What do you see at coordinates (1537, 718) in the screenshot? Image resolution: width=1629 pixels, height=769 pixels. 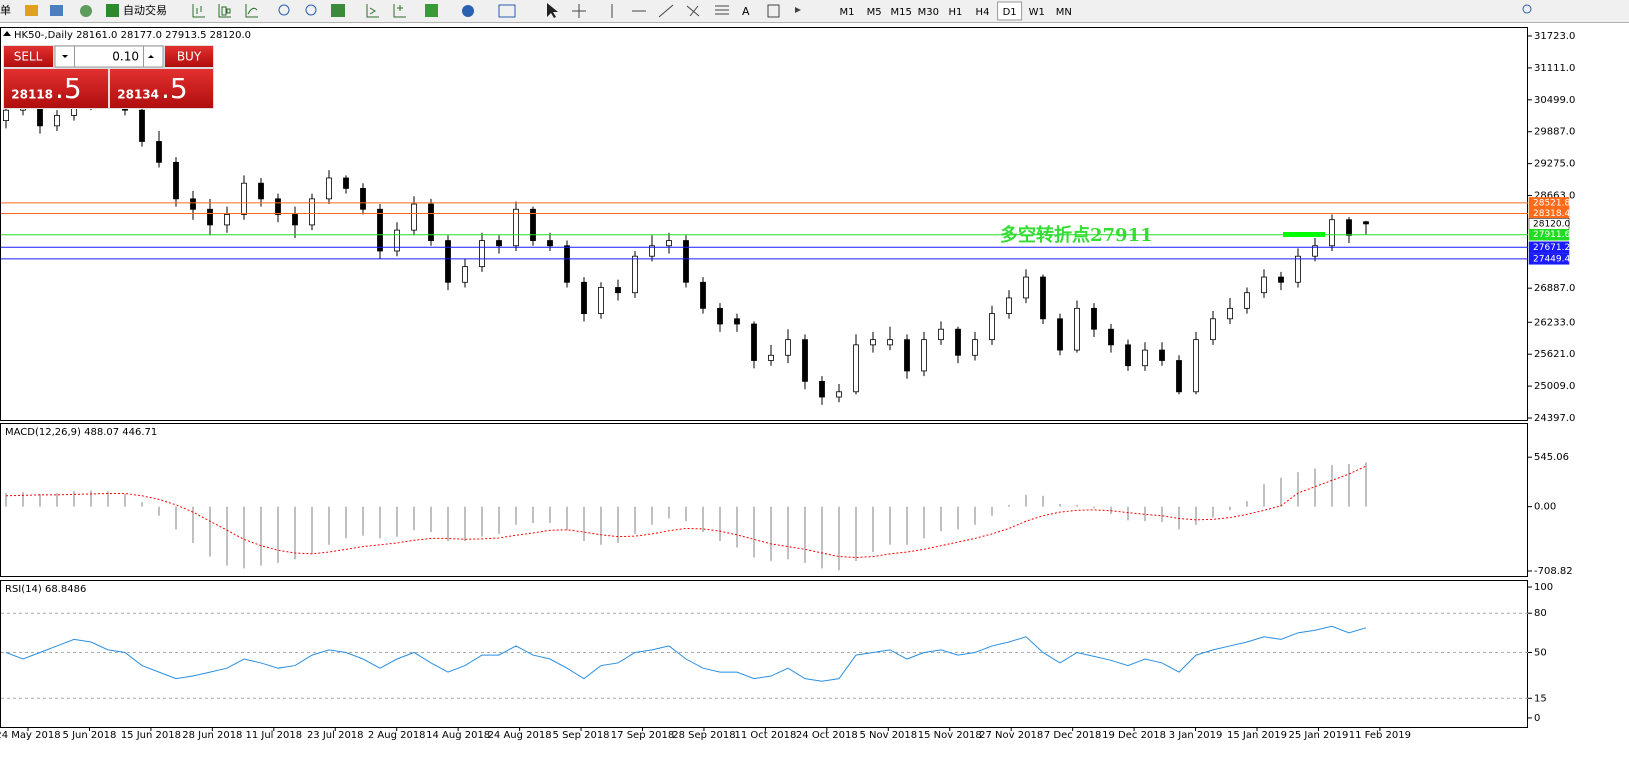 I see `y-tick-label: 0` at bounding box center [1537, 718].